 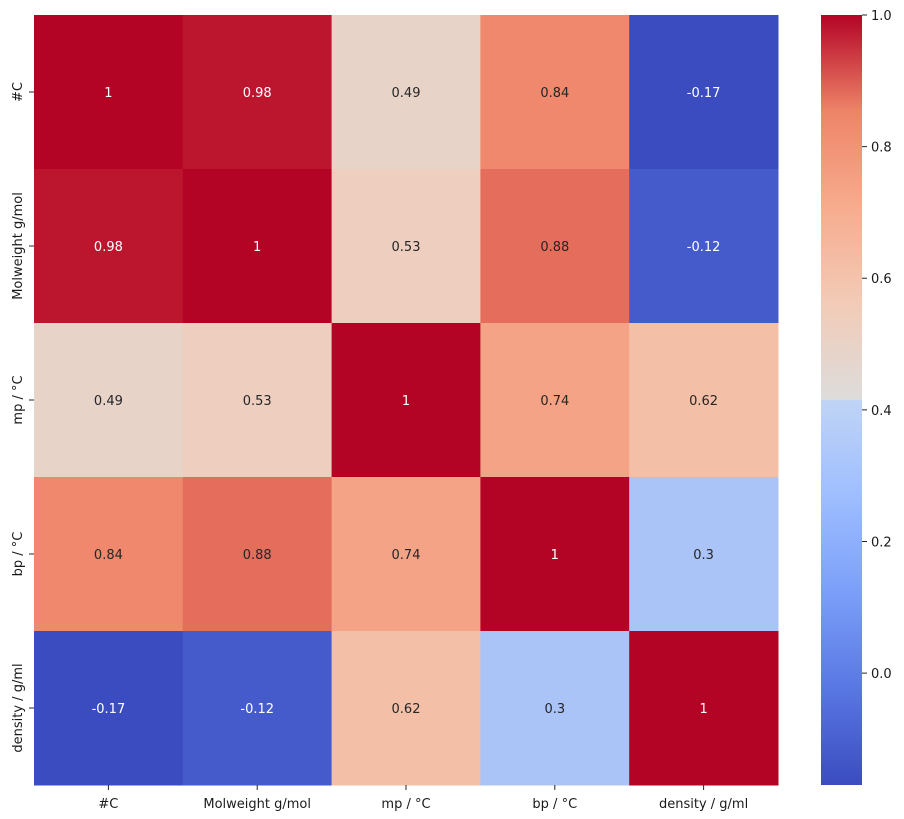 What do you see at coordinates (881, 16) in the screenshot?
I see `colorbar-tick-label: 1.0` at bounding box center [881, 16].